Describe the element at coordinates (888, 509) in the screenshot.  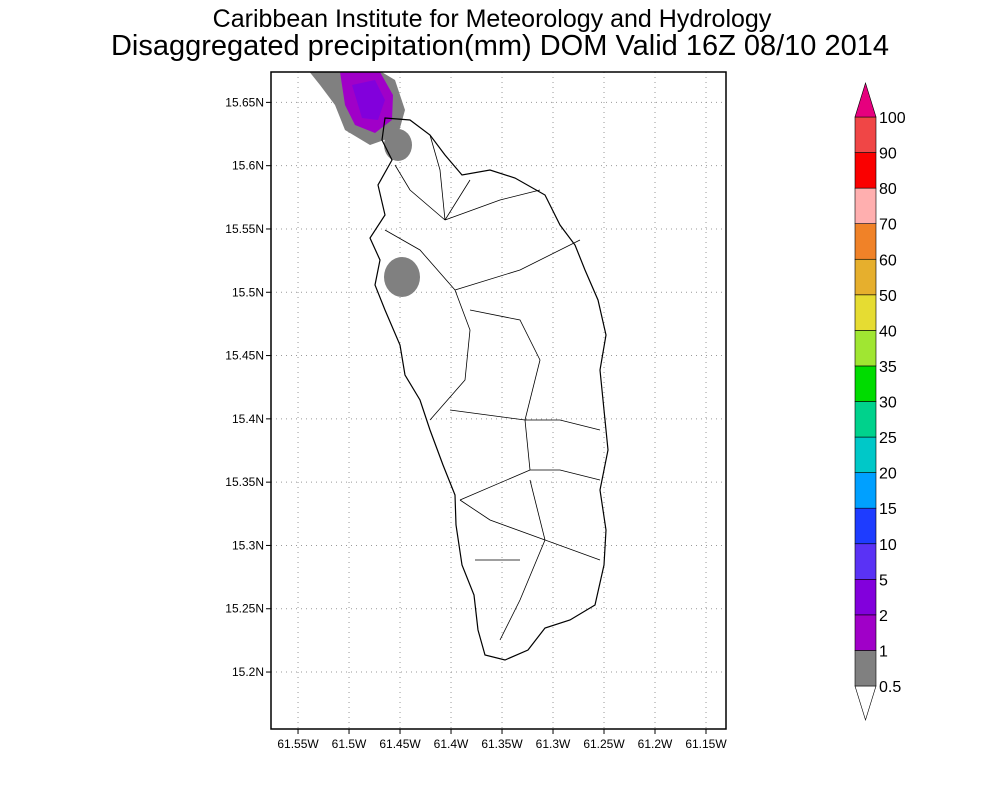
I see `colorbar-label: 15` at that location.